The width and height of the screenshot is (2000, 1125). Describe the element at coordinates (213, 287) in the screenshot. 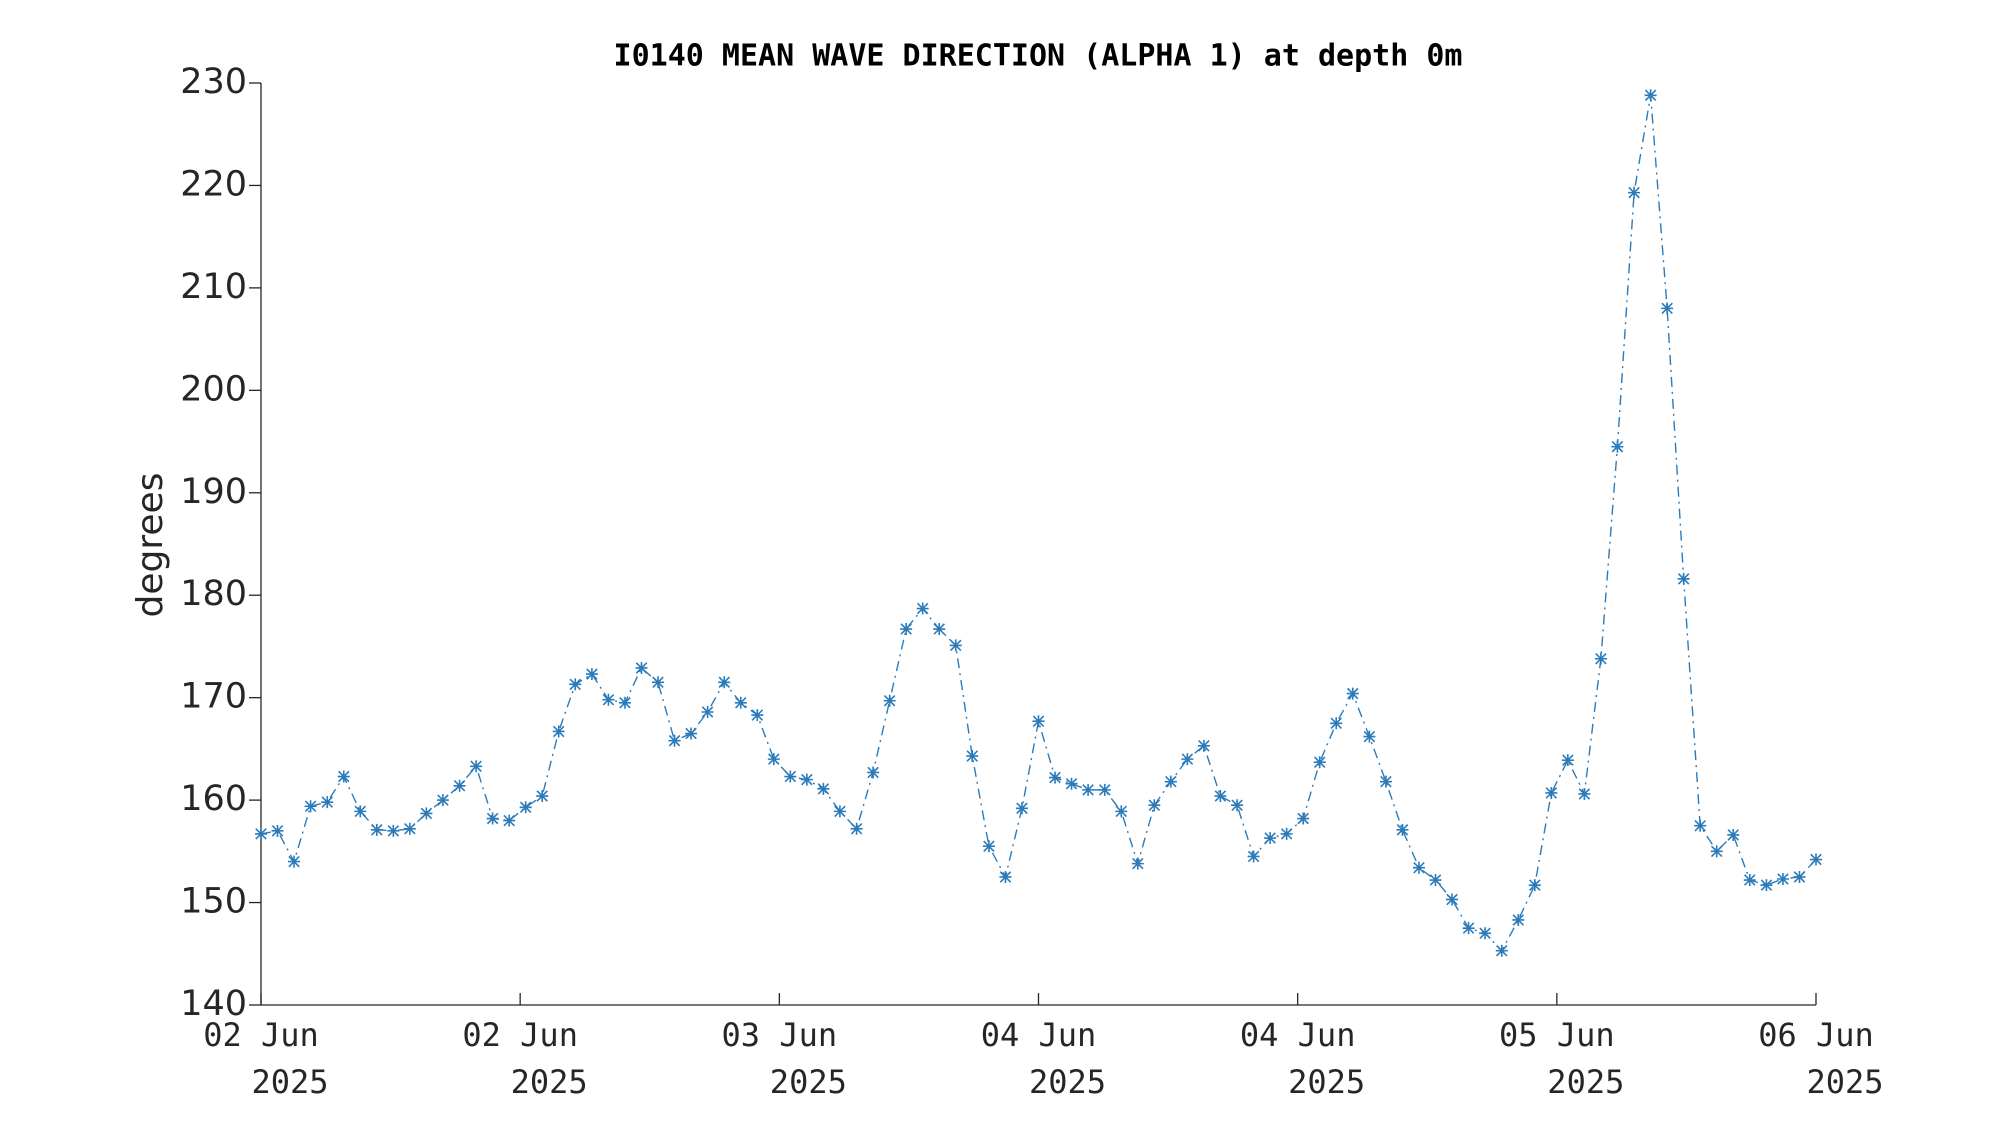

I see `y-tick-label: 210` at that location.